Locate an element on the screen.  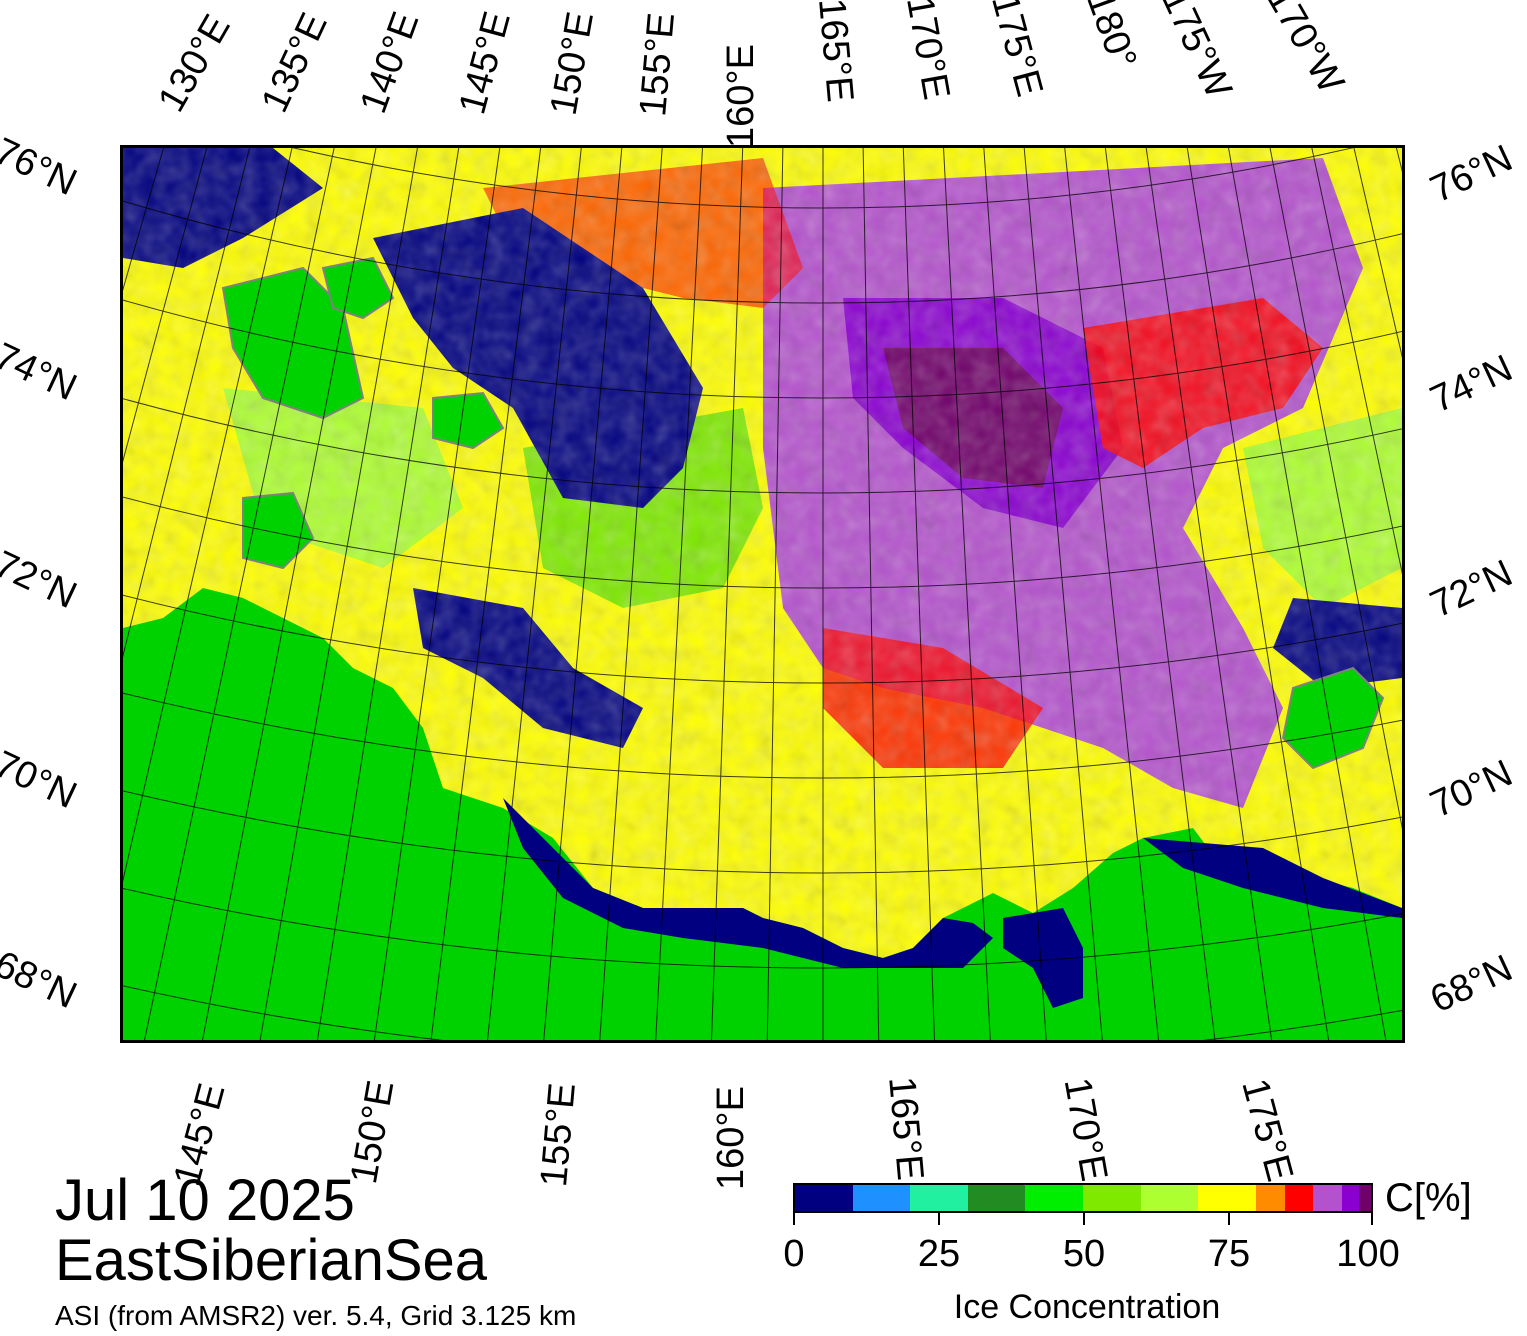
lat-label-right: 72°N is located at coordinates (1471, 589).